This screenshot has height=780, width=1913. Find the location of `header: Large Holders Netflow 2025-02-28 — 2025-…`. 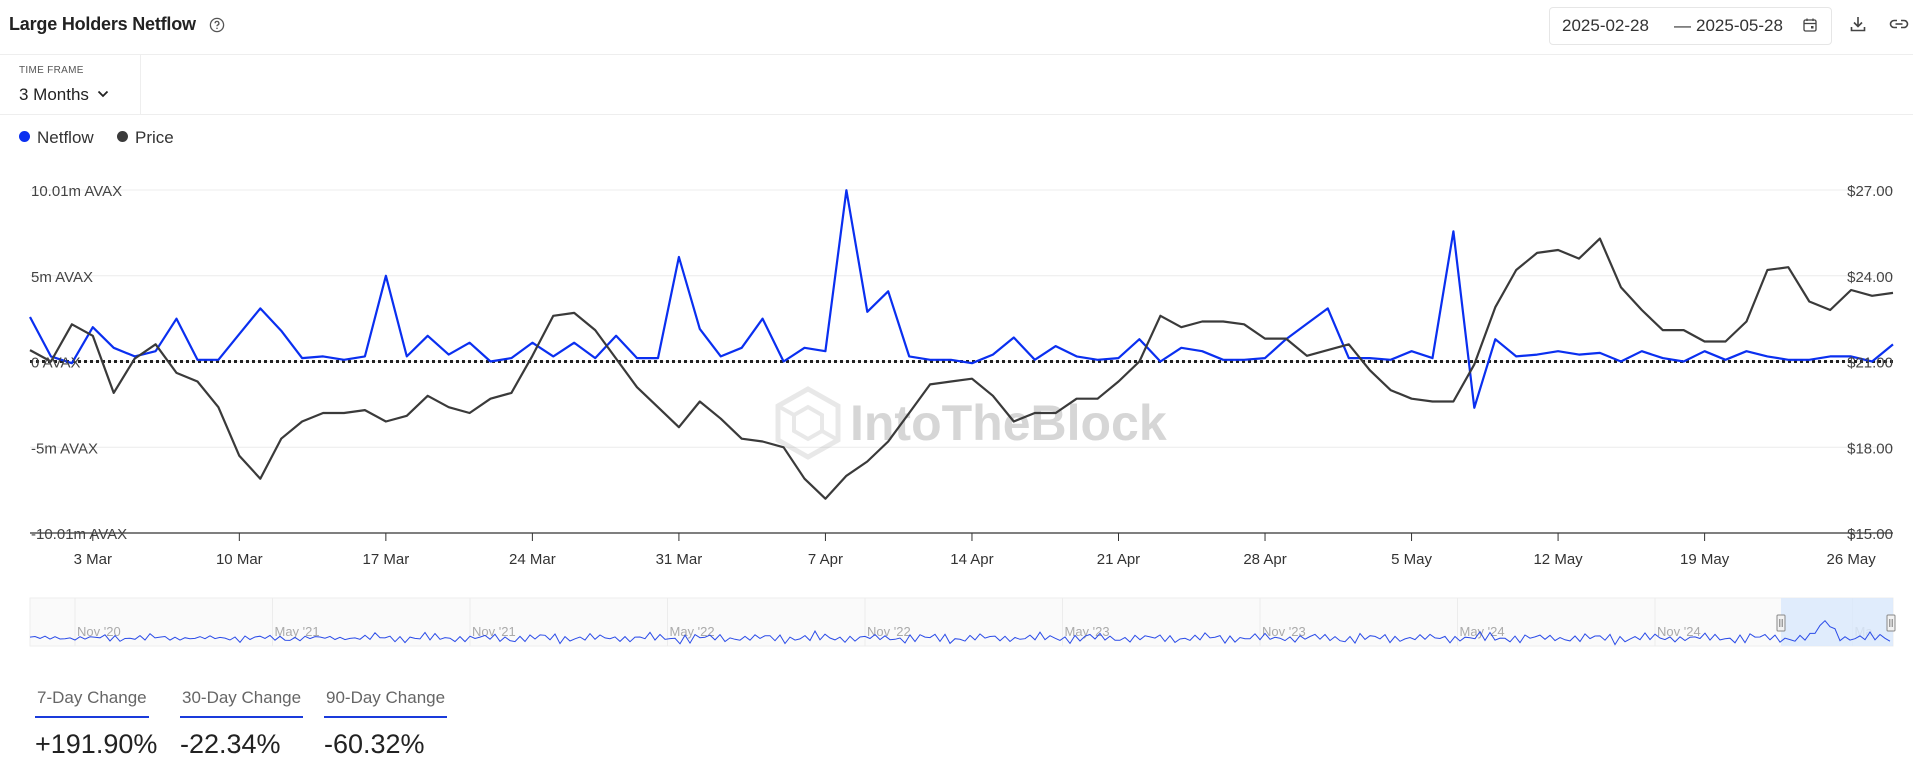

header: Large Holders Netflow 2025-02-28 — 2025-… is located at coordinates (956, 27).